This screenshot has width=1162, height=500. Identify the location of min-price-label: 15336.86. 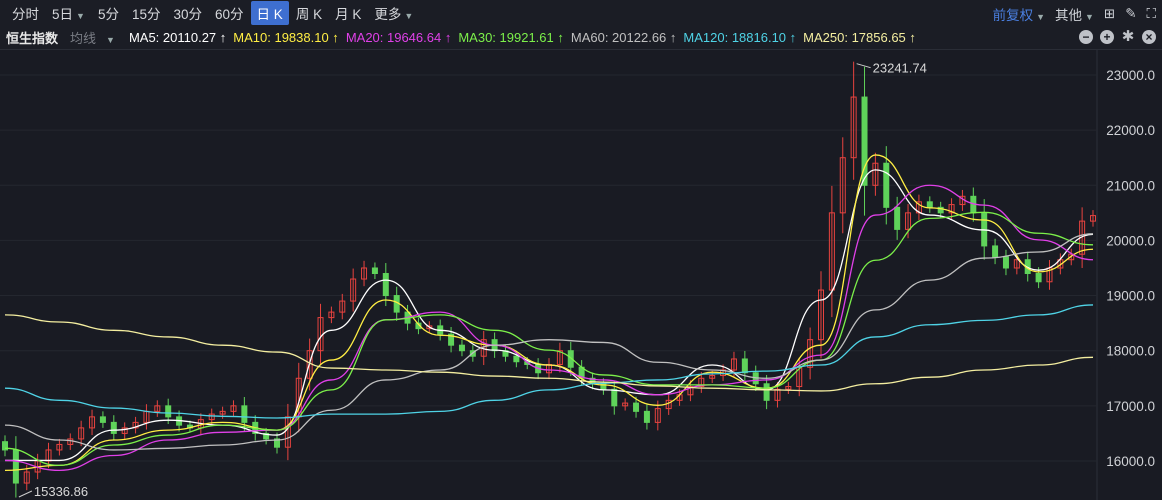
(61, 491).